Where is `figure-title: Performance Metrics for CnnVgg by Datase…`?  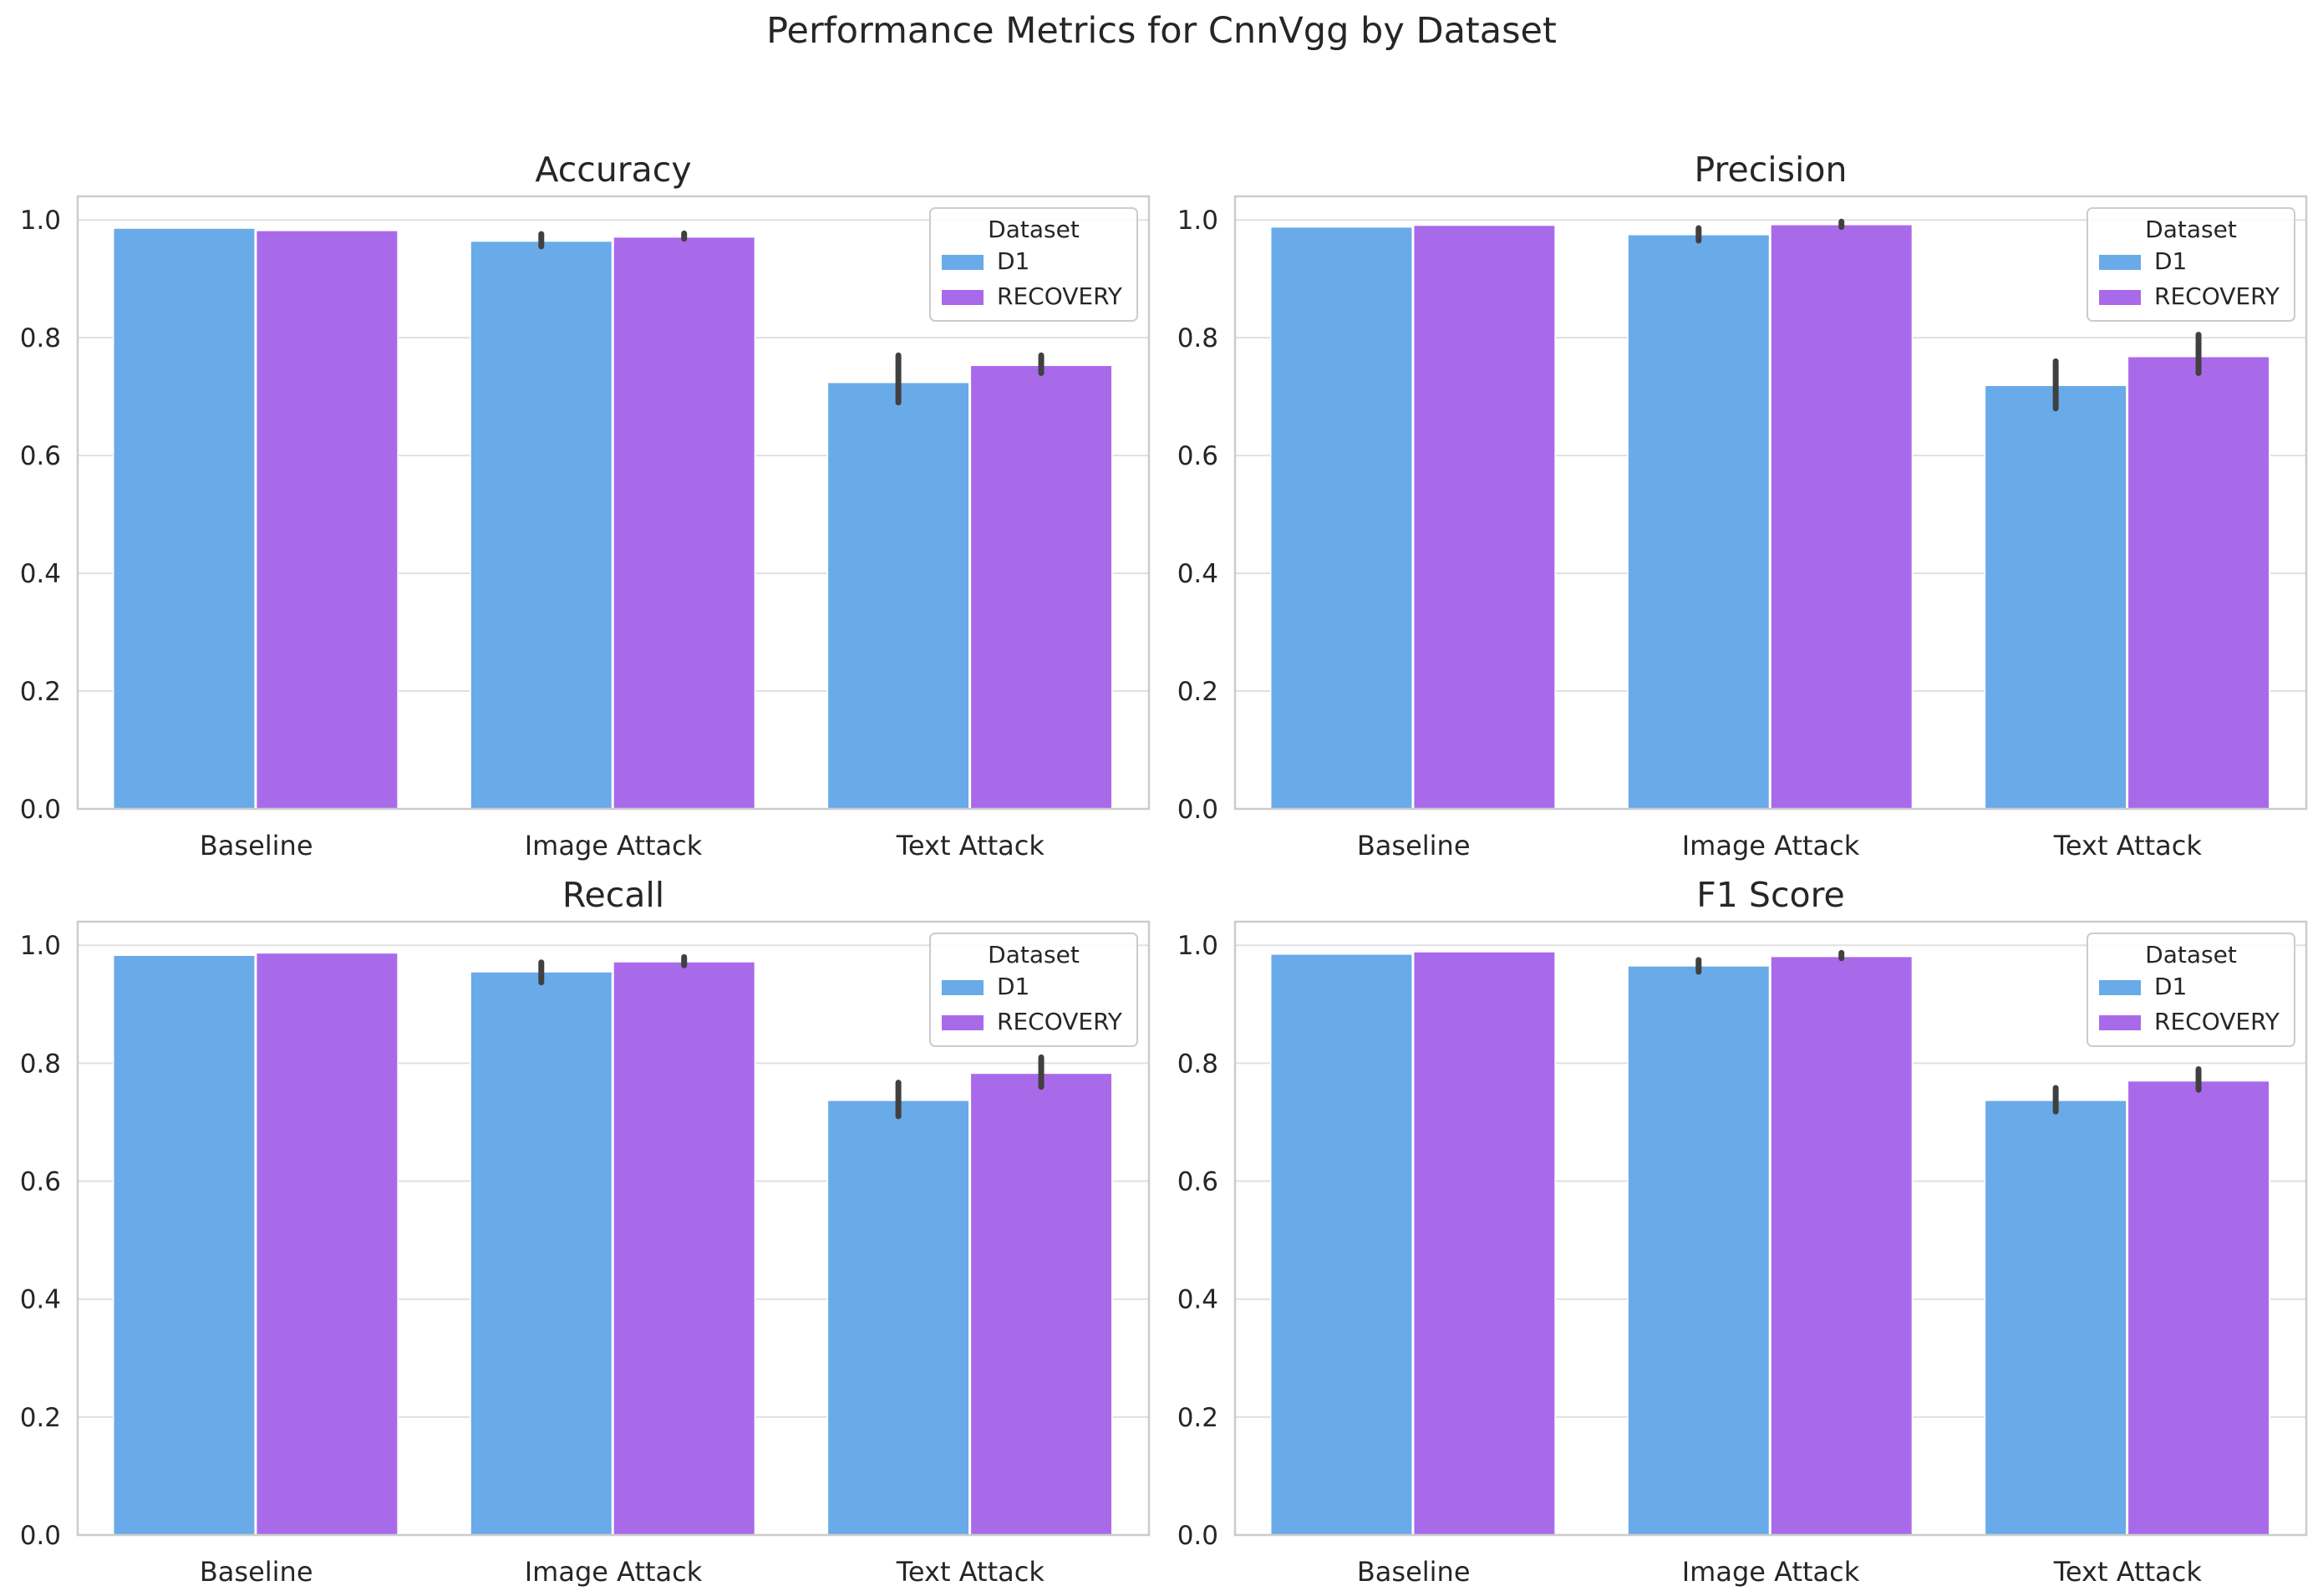
figure-title: Performance Metrics for CnnVgg by Datase… is located at coordinates (1161, 31).